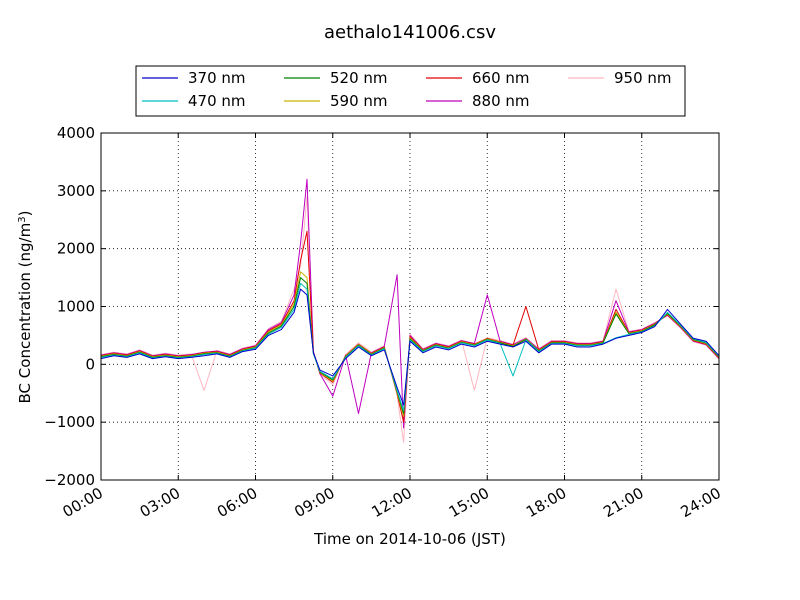  I want to click on y-tick-label: 2000, so click(76, 249).